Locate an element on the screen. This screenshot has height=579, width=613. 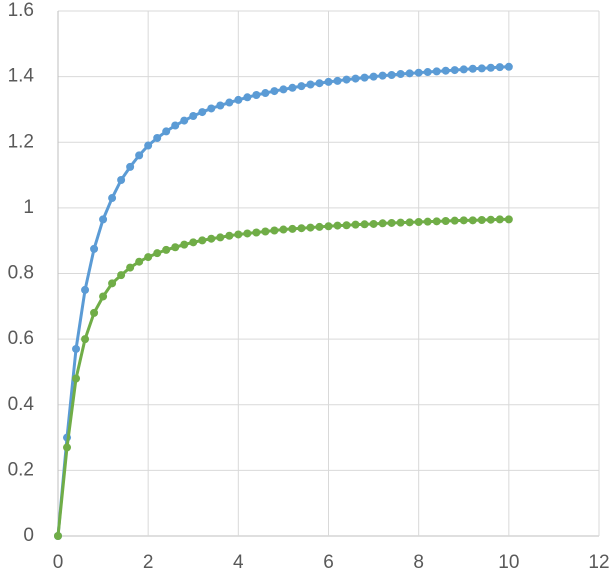
y-tick-label: 0.2 is located at coordinates (21, 469).